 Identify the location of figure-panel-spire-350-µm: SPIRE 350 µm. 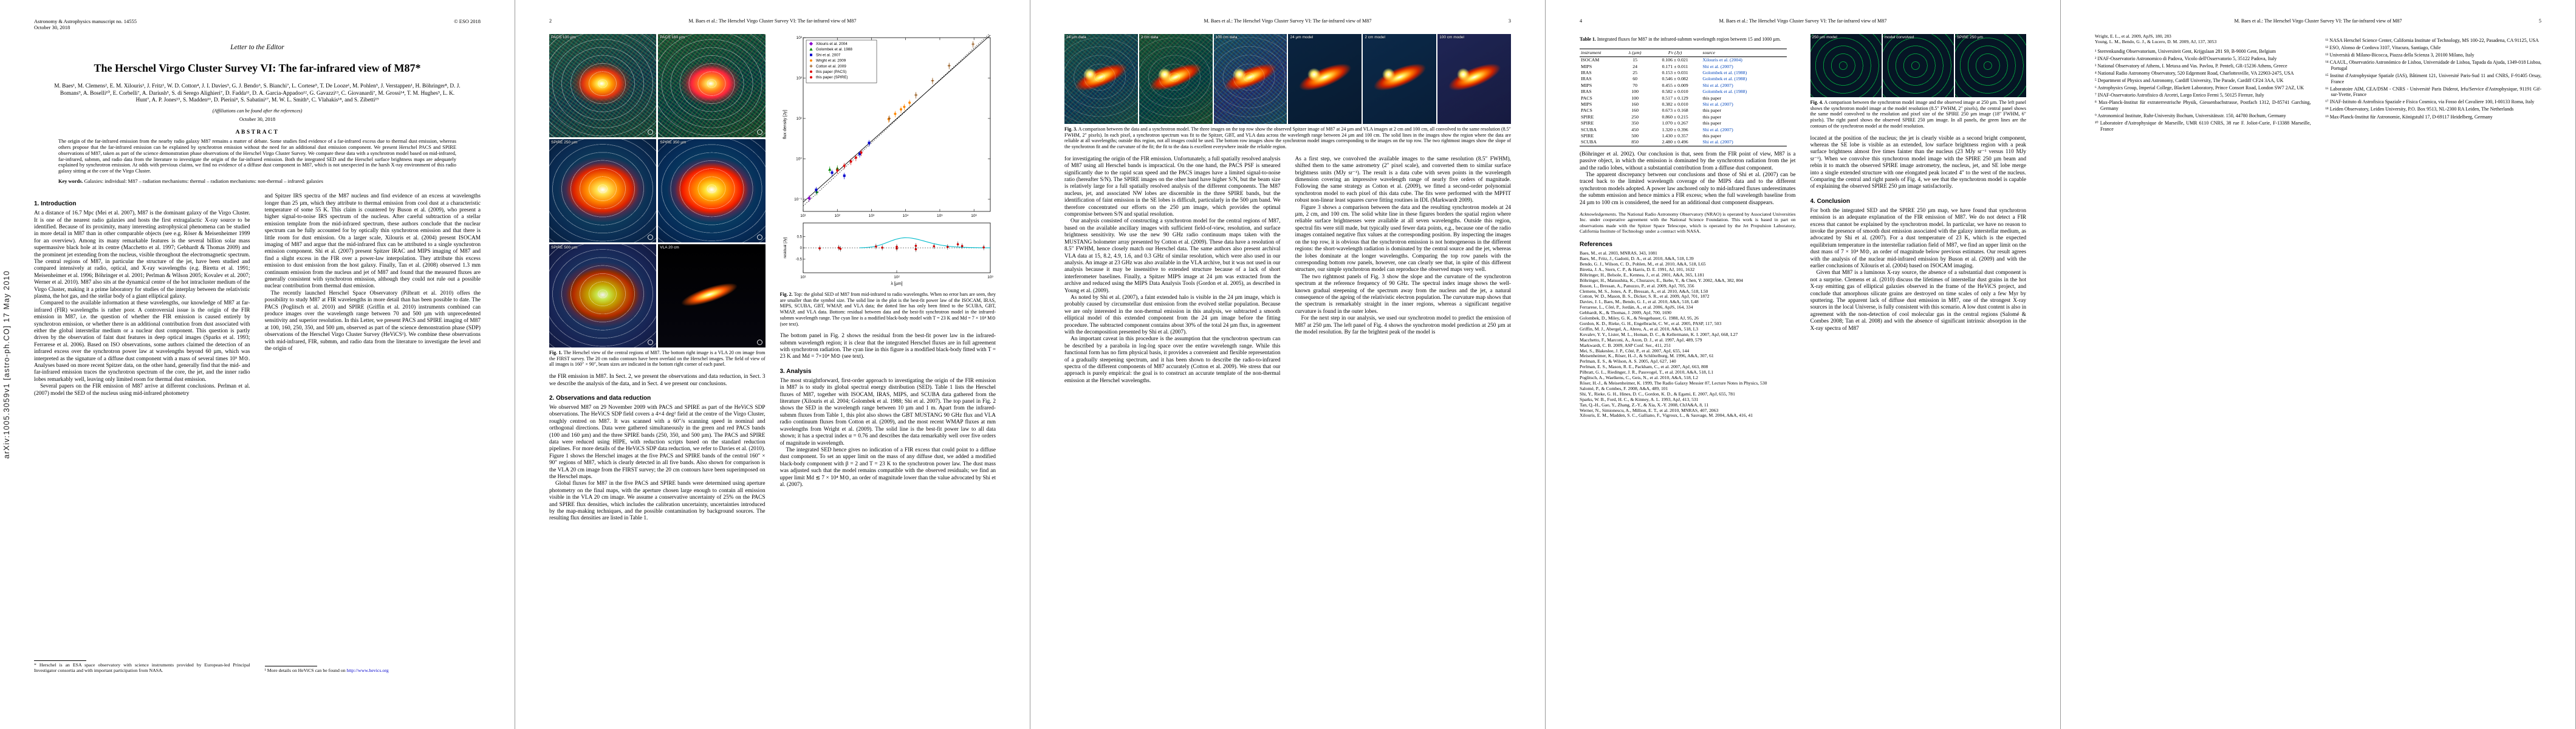
(712, 191).